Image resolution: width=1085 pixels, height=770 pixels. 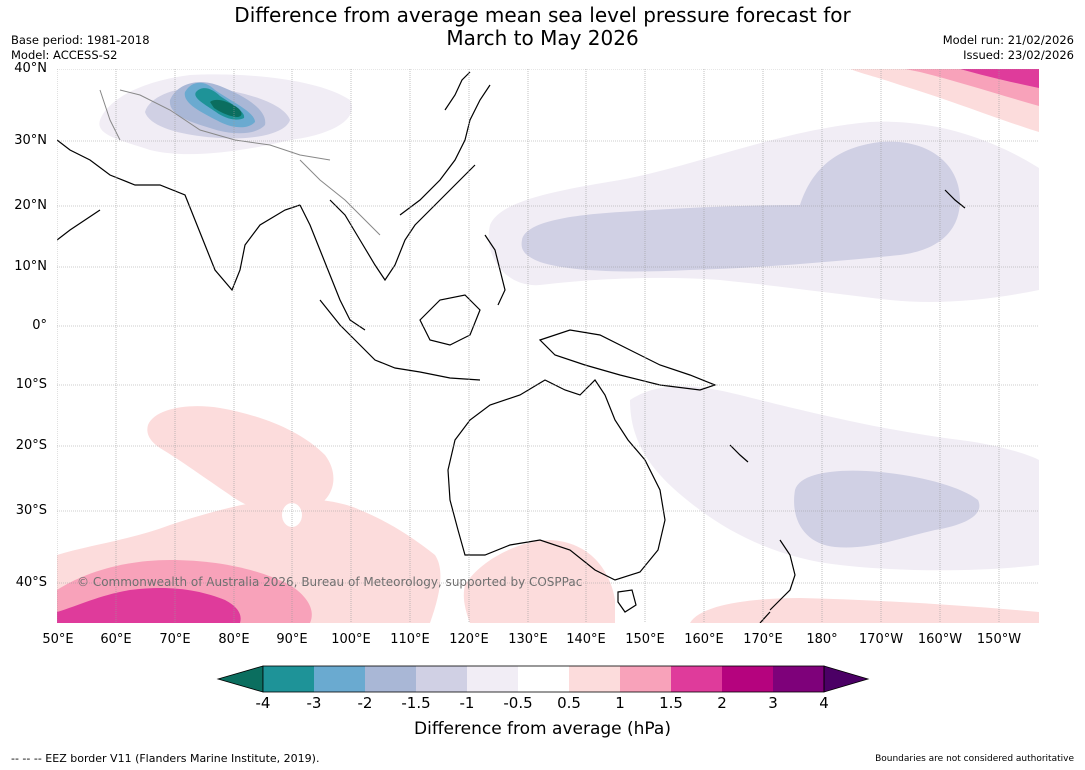 I want to click on colorbar-tick-label: 2, so click(x=722, y=703).